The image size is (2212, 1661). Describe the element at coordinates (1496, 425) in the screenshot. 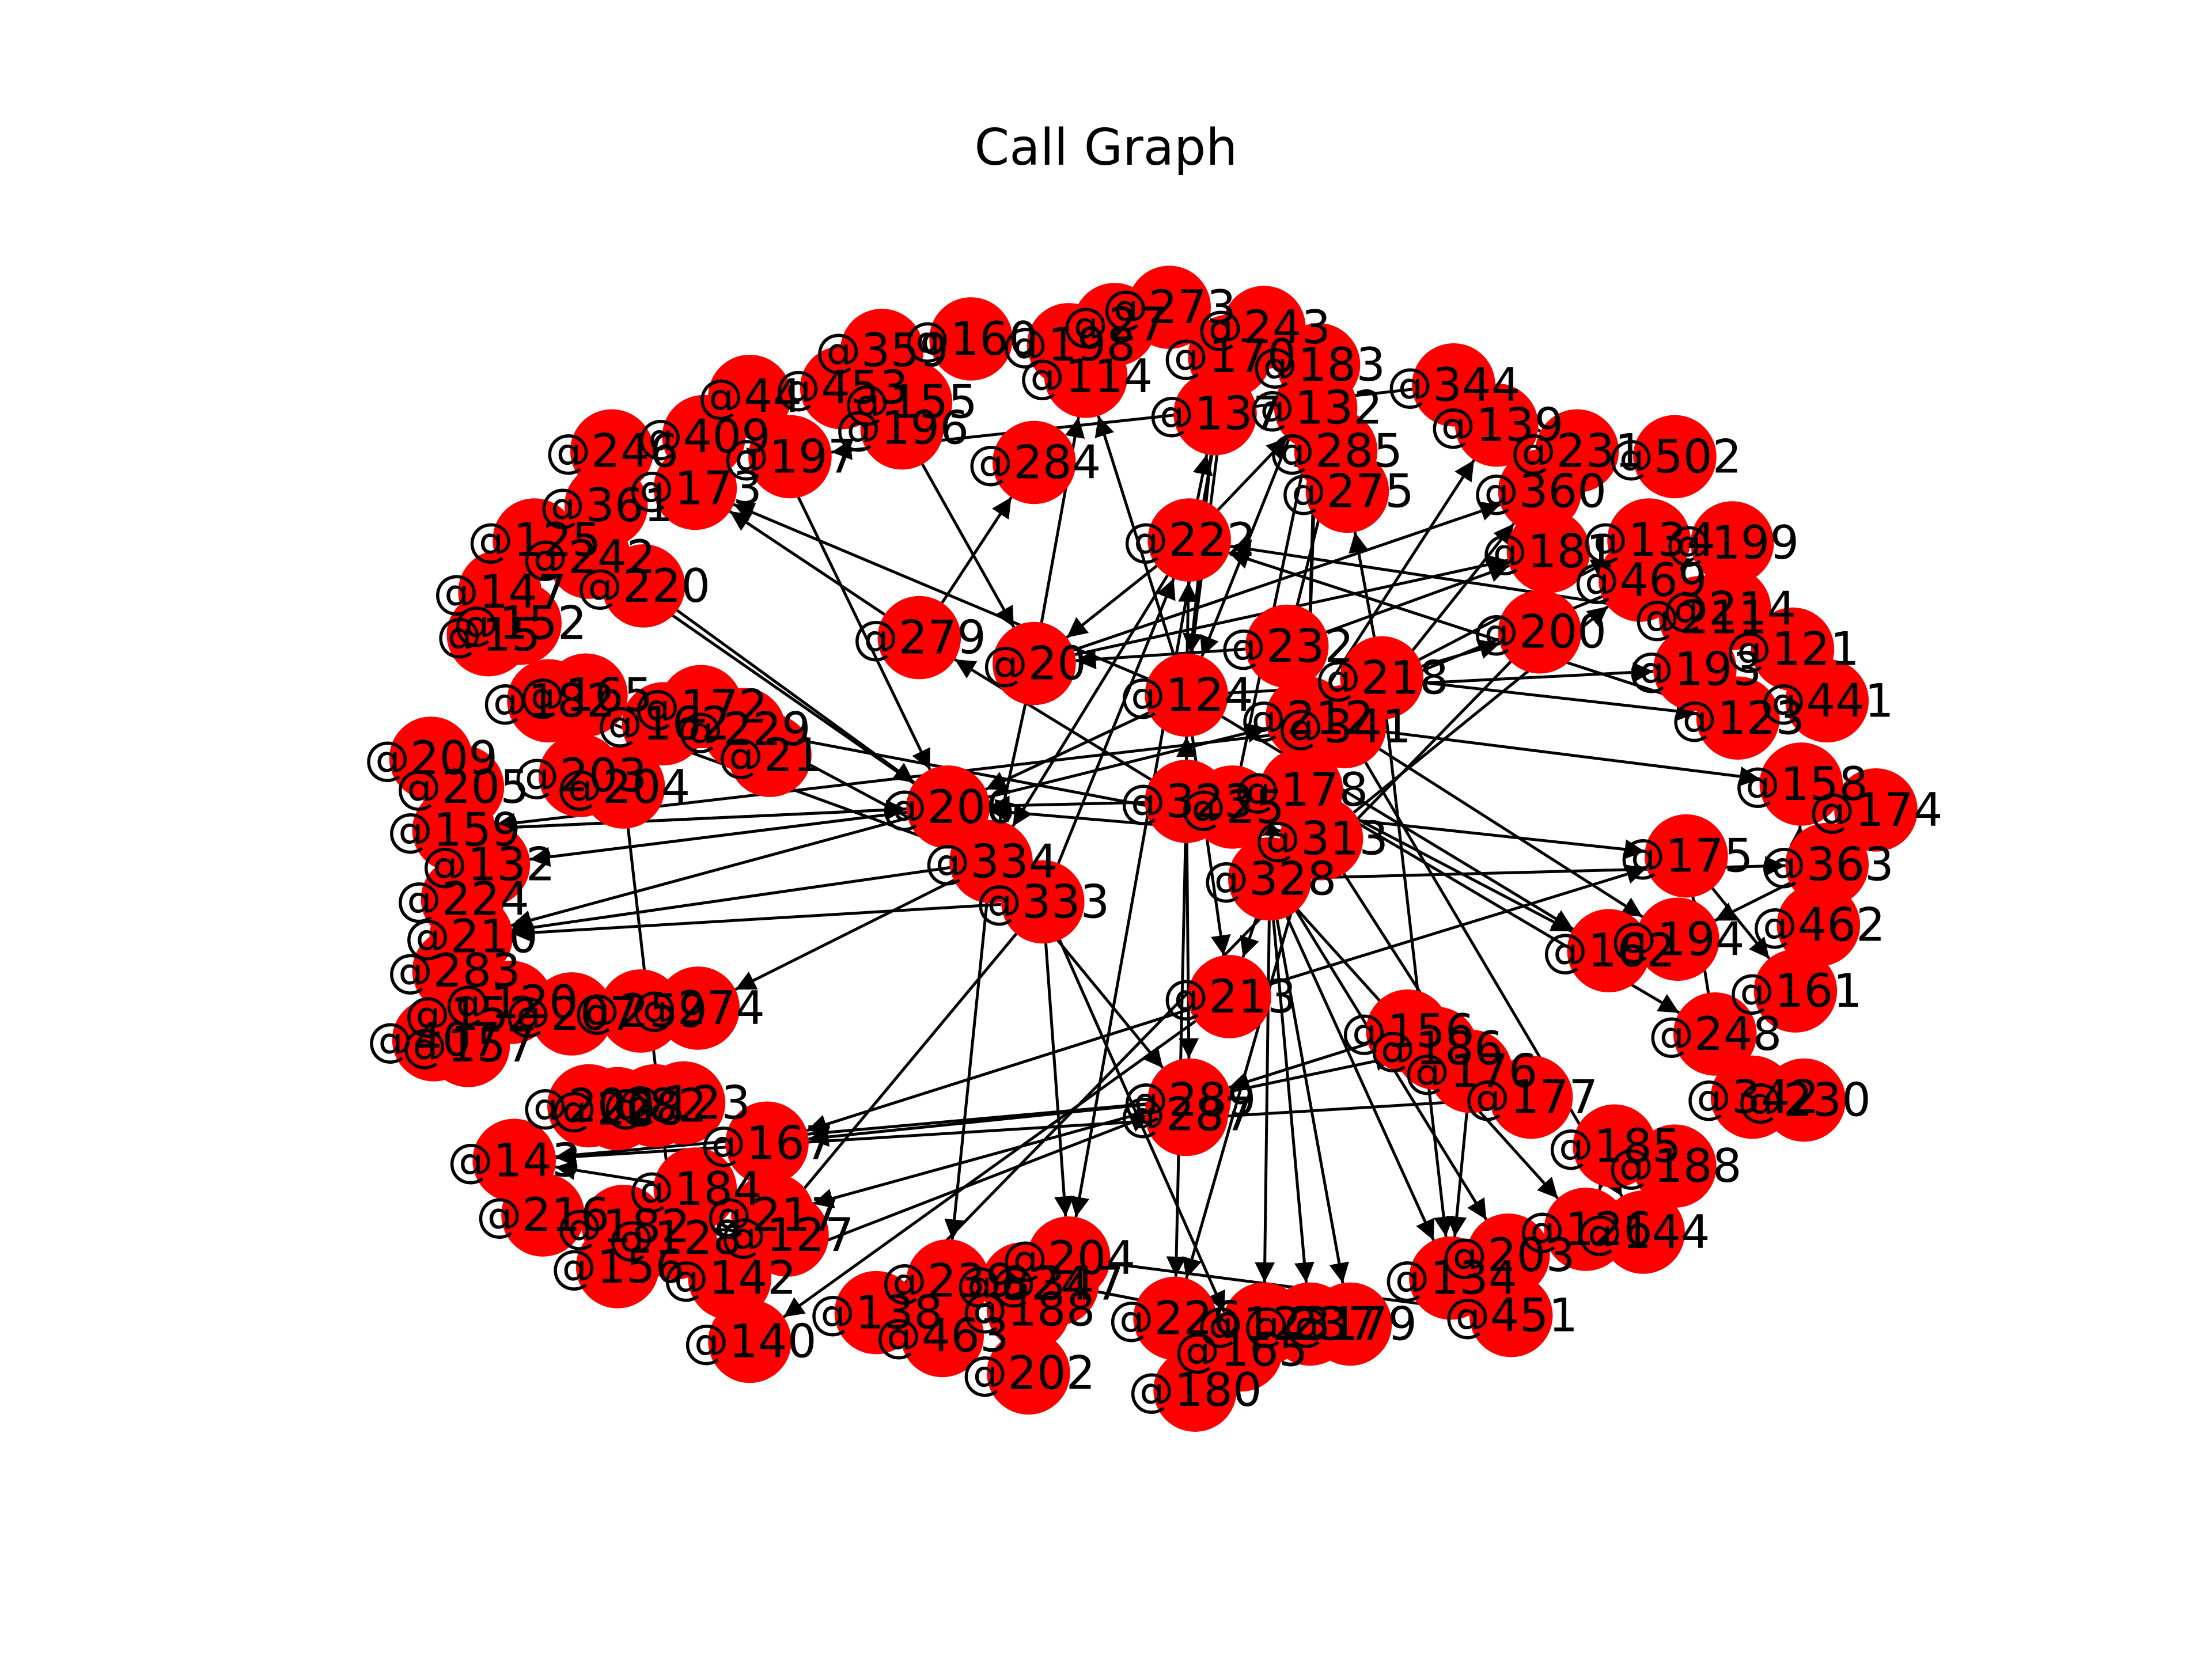

I see `node-label: @139` at that location.